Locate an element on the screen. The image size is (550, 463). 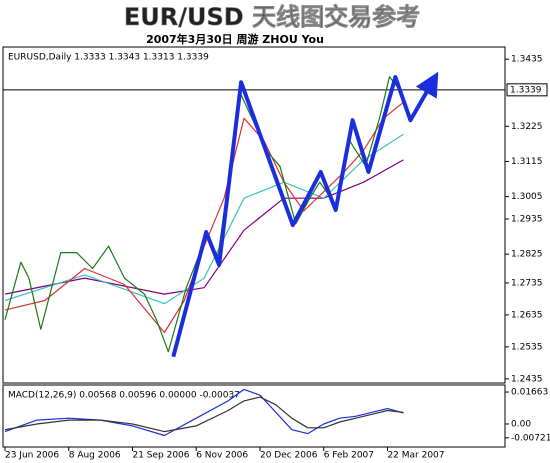
y-tick-label: 1.3115 is located at coordinates (527, 162).